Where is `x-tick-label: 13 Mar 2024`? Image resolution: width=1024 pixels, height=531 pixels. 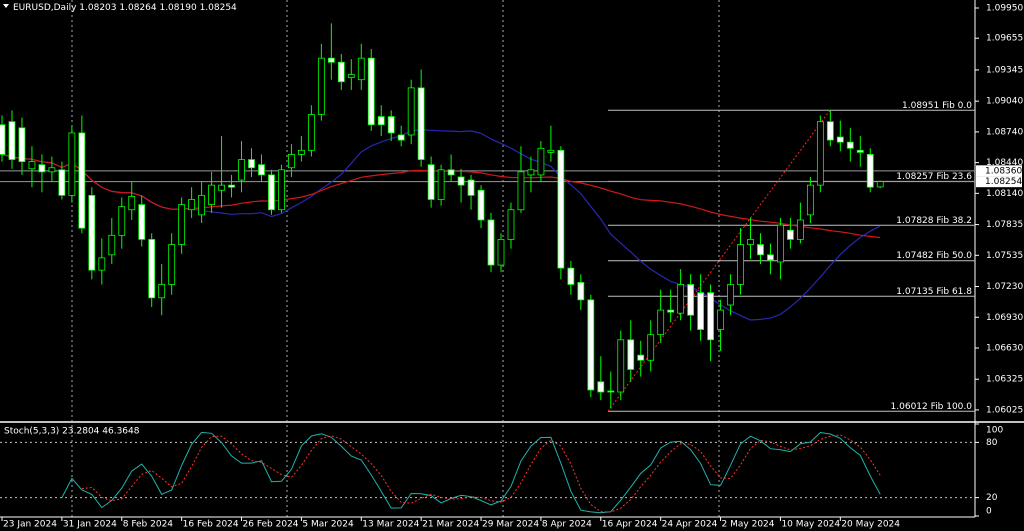
x-tick-label: 13 Mar 2024 is located at coordinates (390, 525).